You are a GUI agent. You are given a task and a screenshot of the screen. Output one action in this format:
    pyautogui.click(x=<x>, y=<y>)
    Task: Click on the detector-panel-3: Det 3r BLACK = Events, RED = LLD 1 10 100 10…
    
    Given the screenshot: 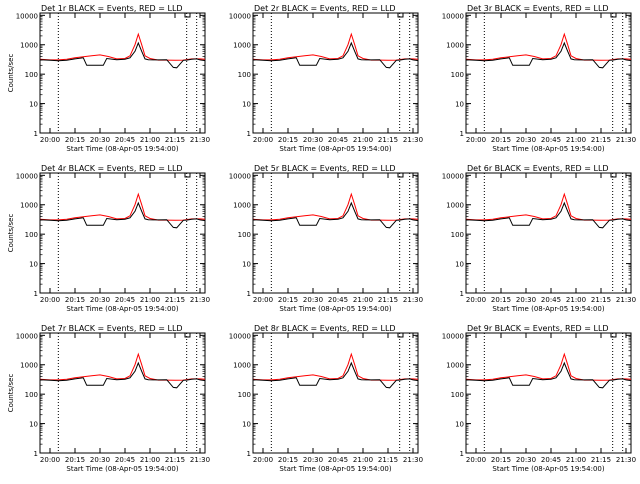 What is the action you would take?
    pyautogui.click(x=539, y=78)
    